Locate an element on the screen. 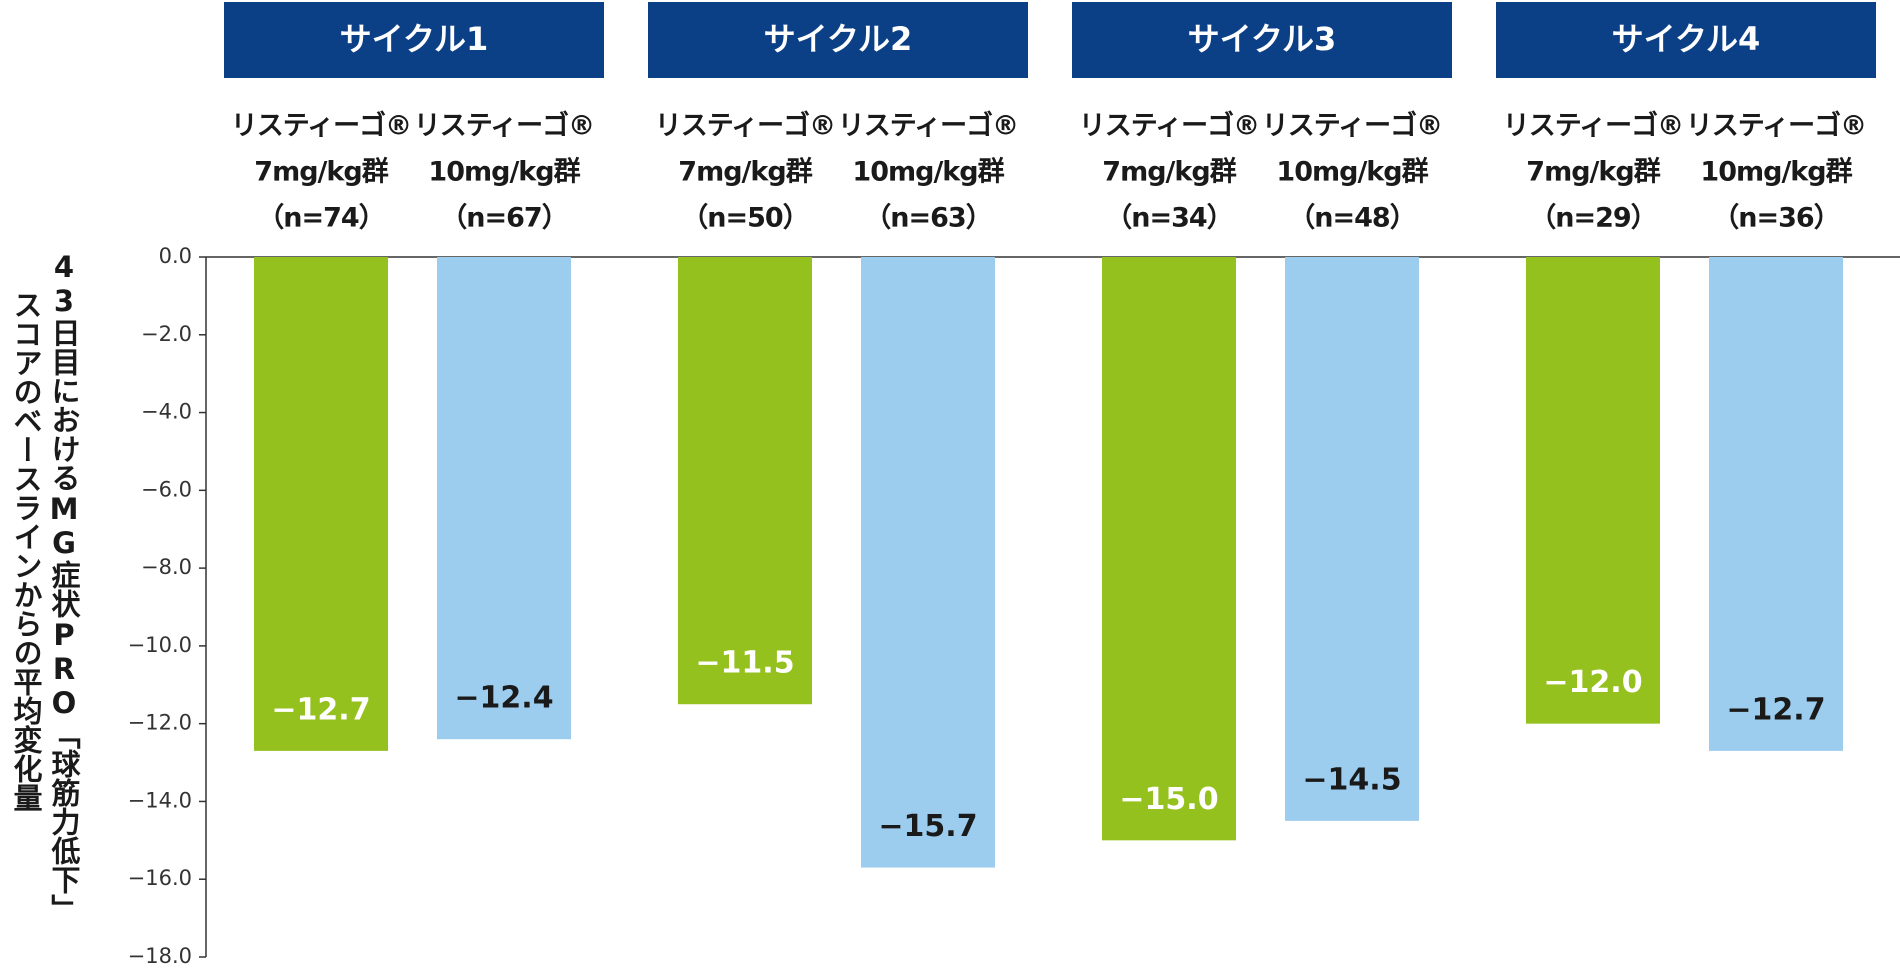 This screenshot has height=969, width=1900. value-label: −11.5 is located at coordinates (744, 663).